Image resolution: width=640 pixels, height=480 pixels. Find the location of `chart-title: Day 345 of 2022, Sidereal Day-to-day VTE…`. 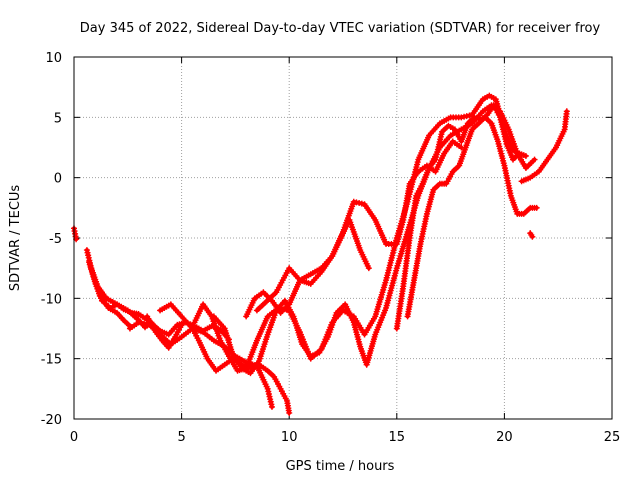

chart-title: Day 345 of 2022, Sidereal Day-to-day VTE… is located at coordinates (340, 28).